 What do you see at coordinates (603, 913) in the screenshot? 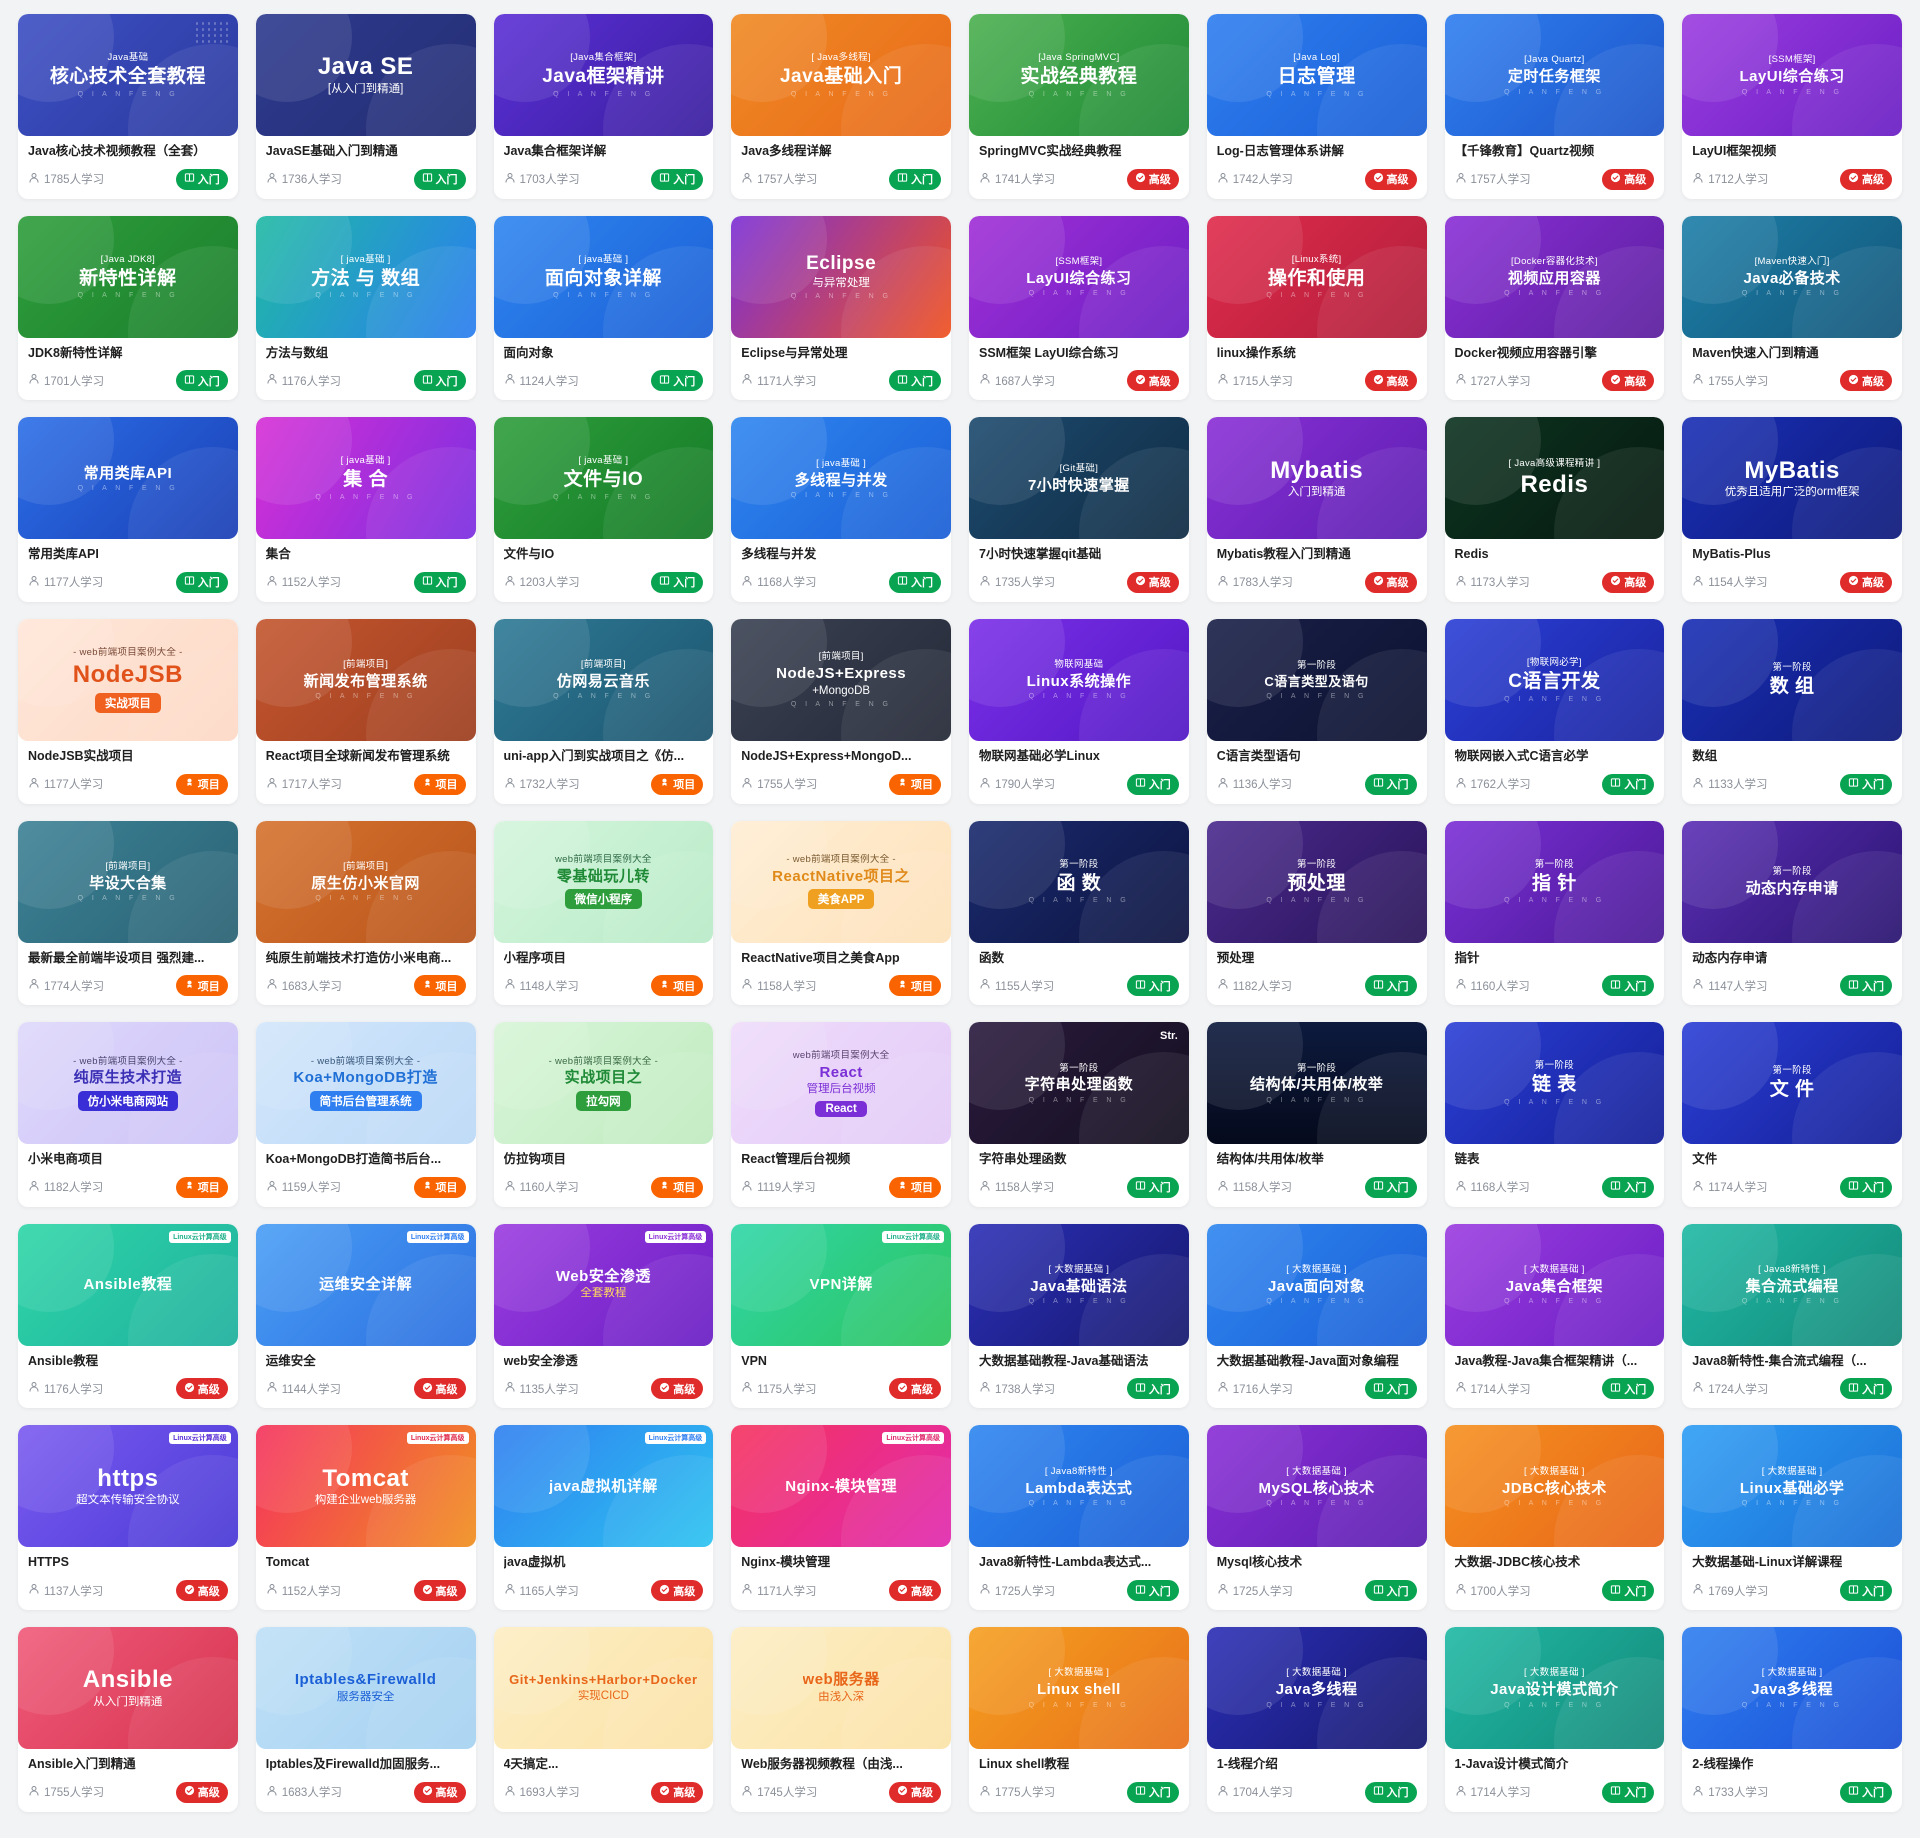
I see `course-card: web前端项目案例大全 零基础玩儿转 微信小程序 小程序项目 1148人学习 项目` at bounding box center [603, 913].